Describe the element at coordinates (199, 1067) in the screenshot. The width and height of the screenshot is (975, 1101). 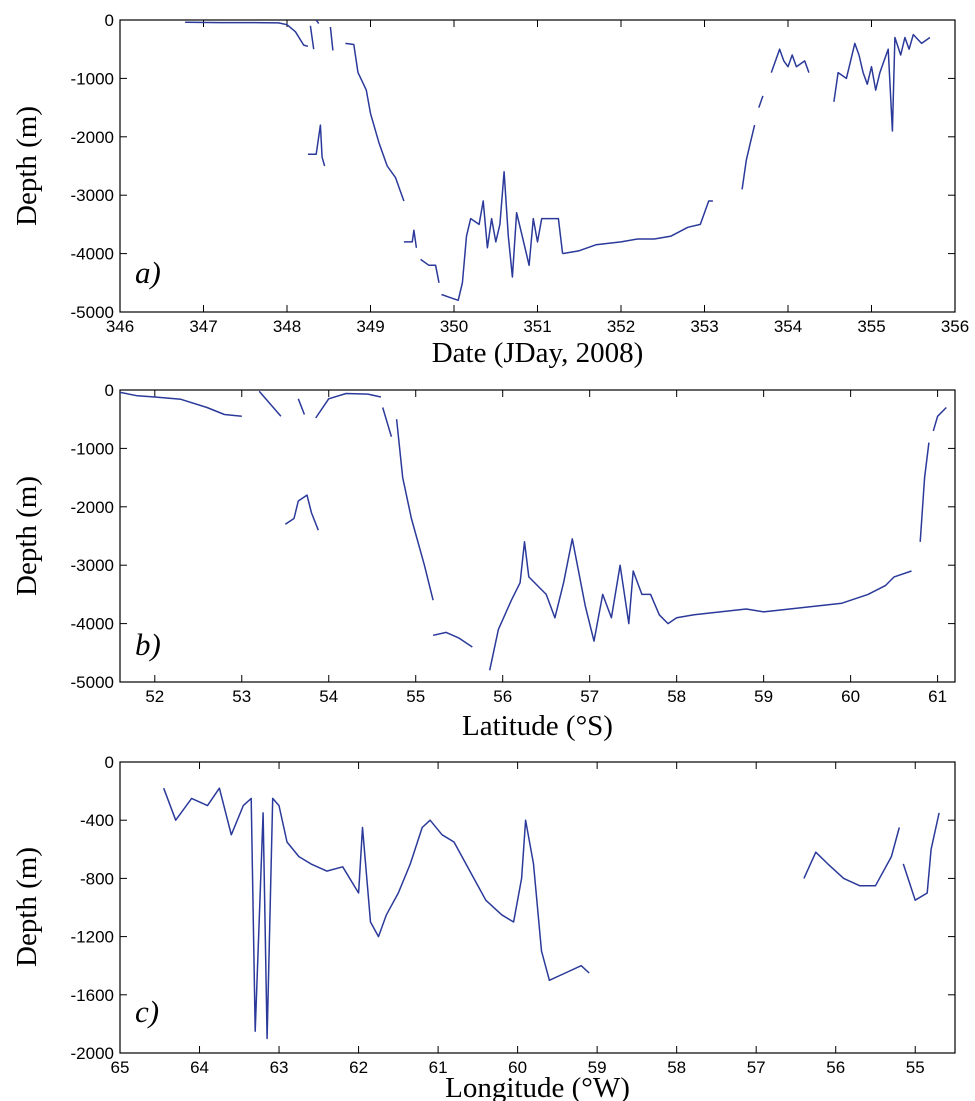
I see `x-tick-label: 64` at that location.